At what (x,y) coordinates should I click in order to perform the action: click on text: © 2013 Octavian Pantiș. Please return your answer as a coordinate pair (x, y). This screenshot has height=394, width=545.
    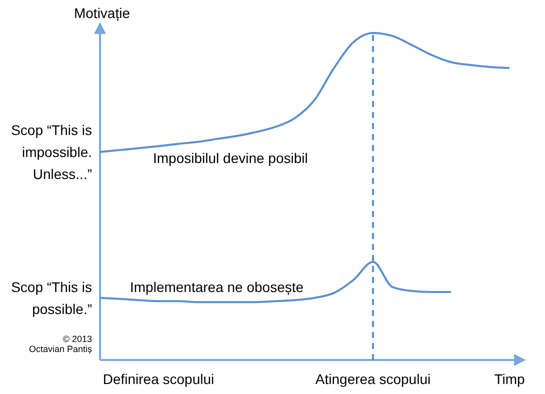
    Looking at the image, I should click on (60, 344).